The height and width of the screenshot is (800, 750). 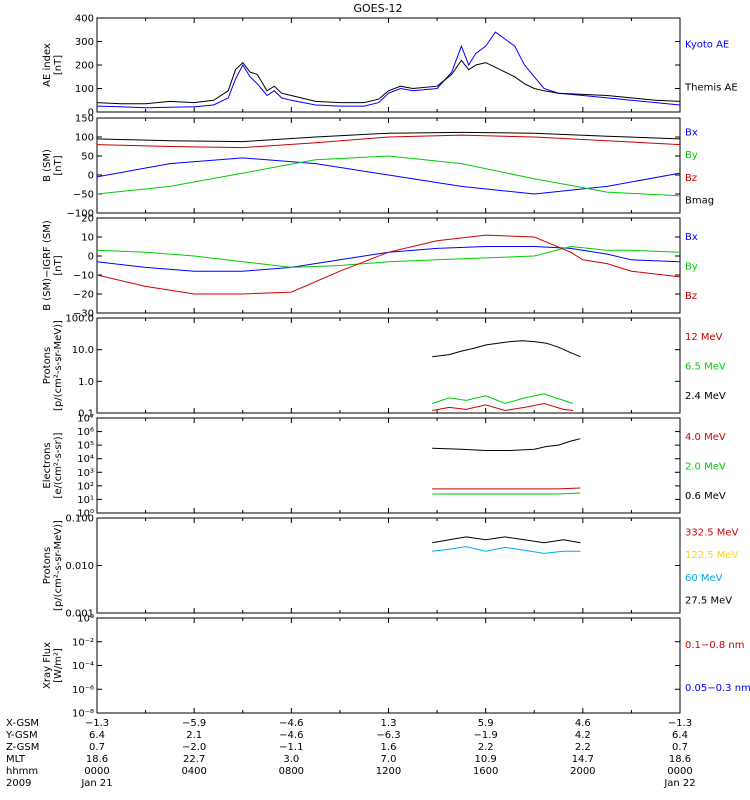 What do you see at coordinates (53, 165) in the screenshot?
I see `y-axis-label: B (SM)[nT]` at bounding box center [53, 165].